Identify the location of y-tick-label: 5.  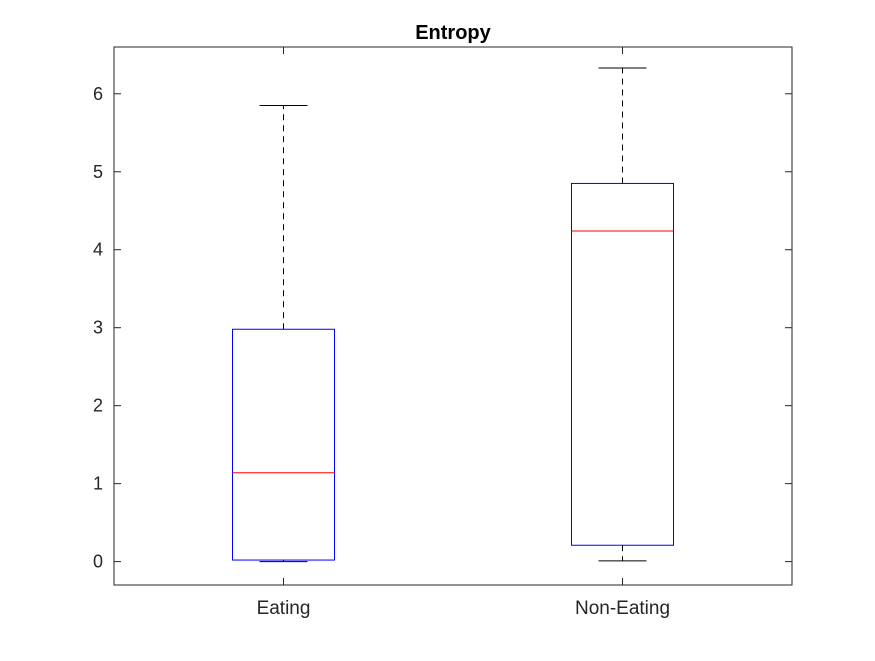
(98, 172).